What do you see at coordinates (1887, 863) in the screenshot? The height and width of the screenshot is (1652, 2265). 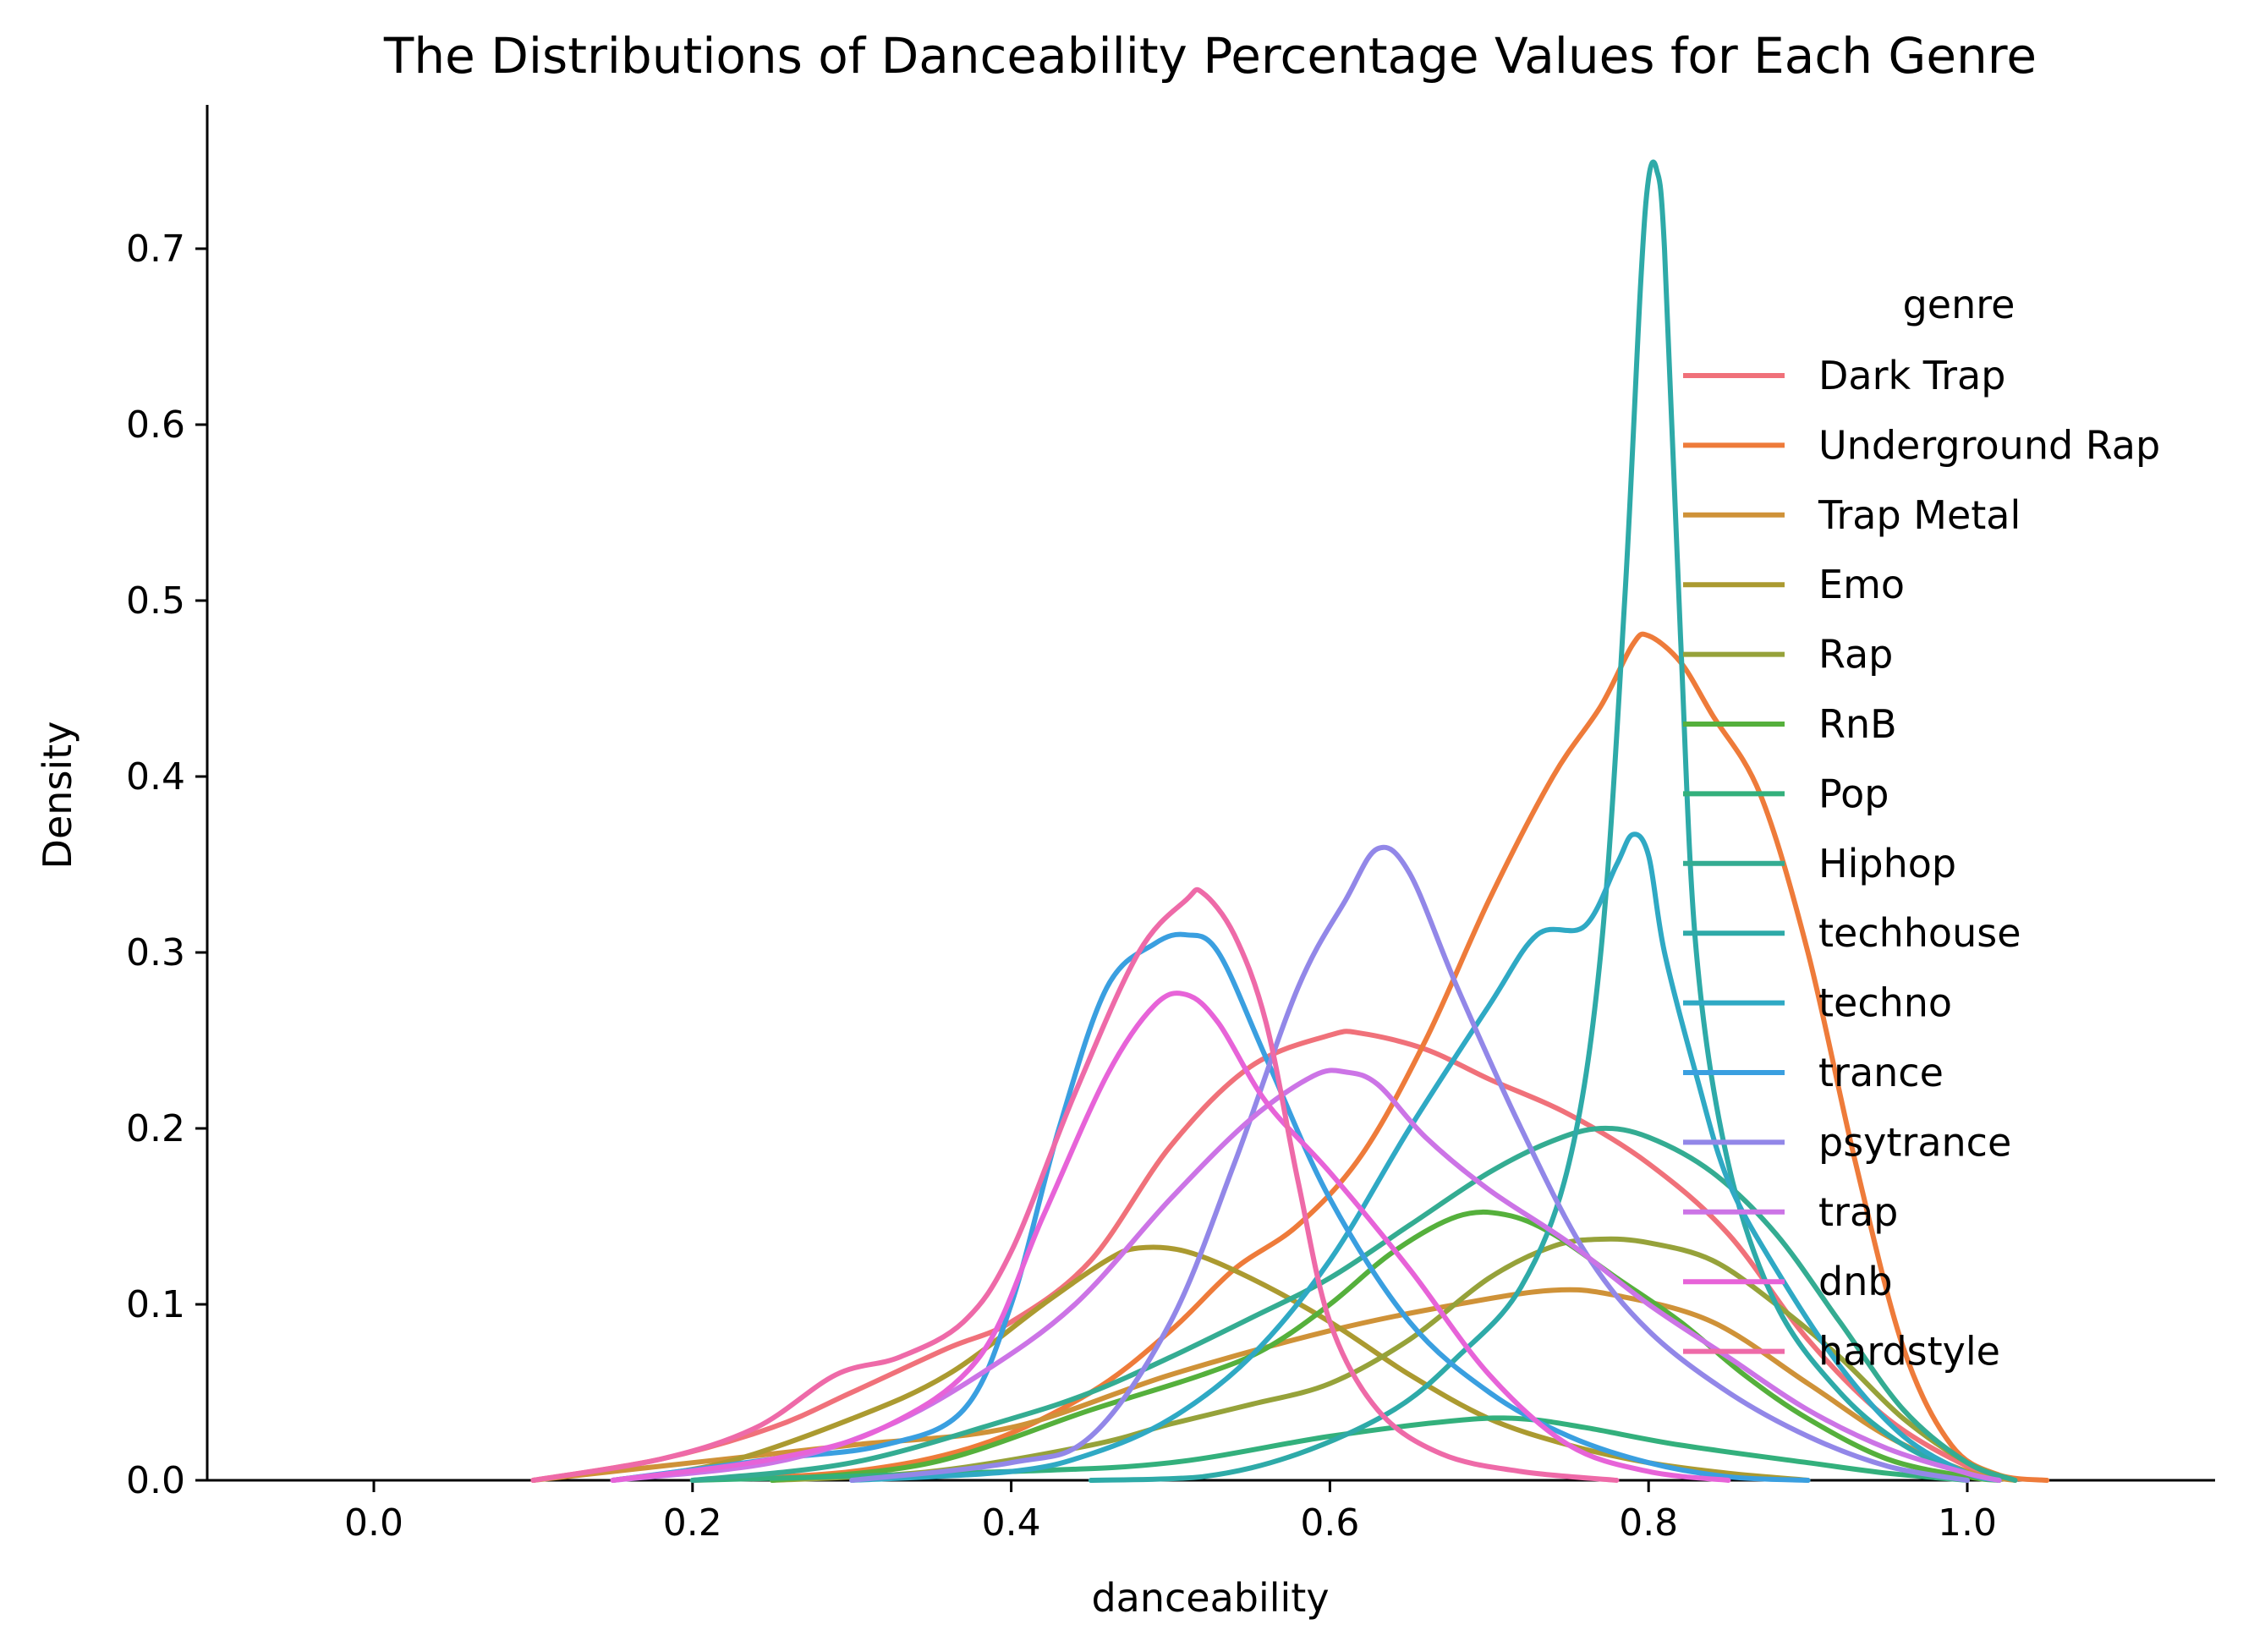 I see `legend-label: Hiphop` at bounding box center [1887, 863].